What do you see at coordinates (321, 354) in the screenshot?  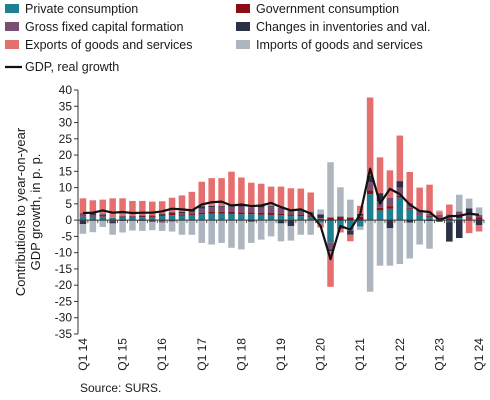 I see `x-tick-label: Q1 20` at bounding box center [321, 354].